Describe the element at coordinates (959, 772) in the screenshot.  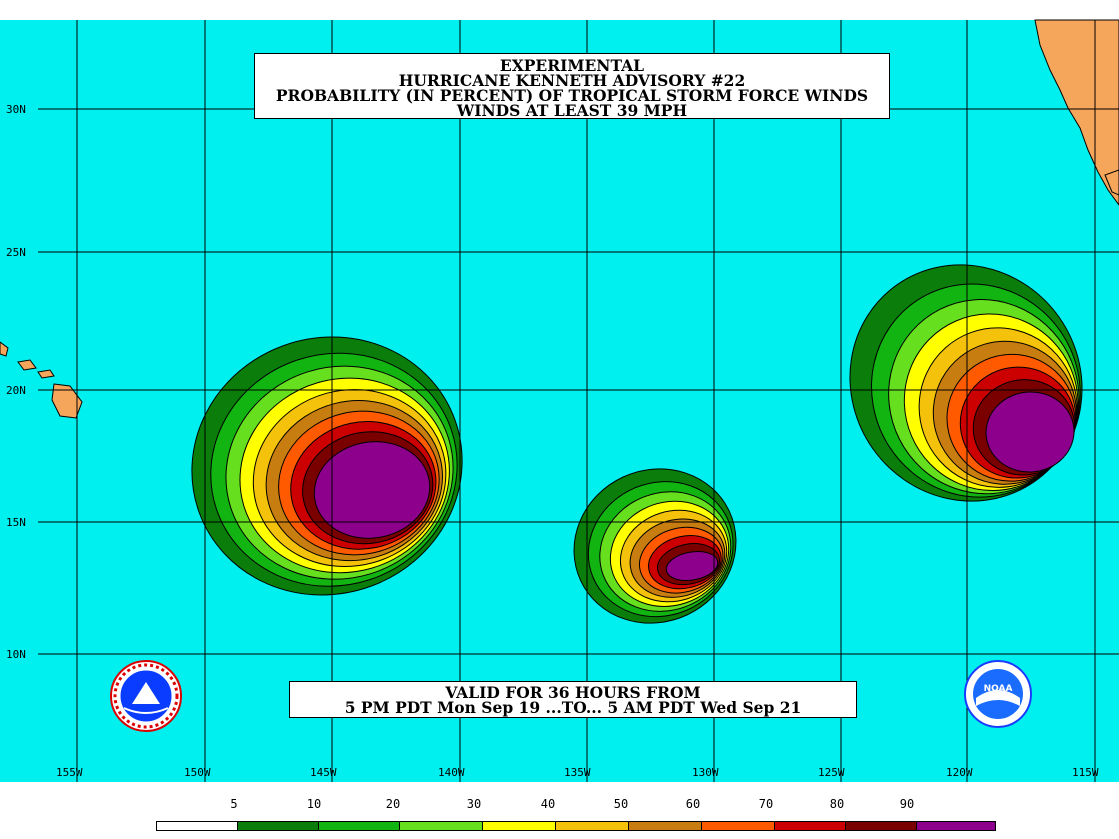
I see `lon-label-120w: 120W` at that location.